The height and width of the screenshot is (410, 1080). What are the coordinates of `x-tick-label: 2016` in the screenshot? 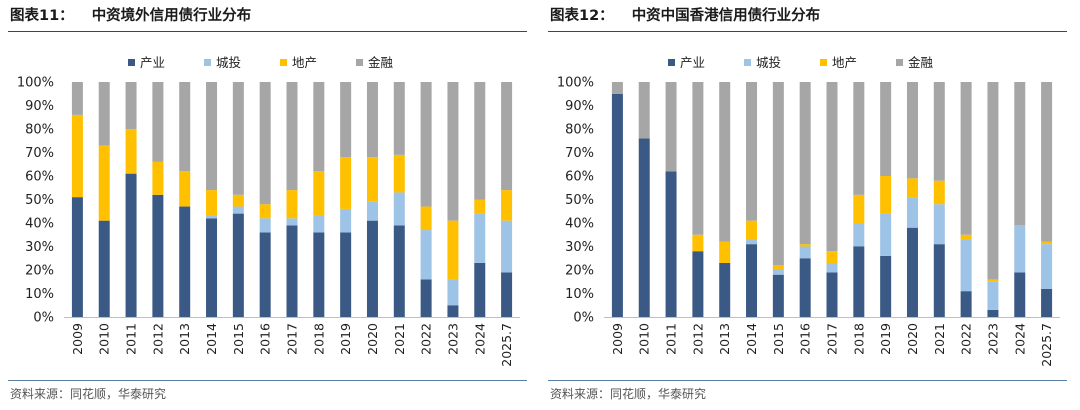 It's located at (805, 339).